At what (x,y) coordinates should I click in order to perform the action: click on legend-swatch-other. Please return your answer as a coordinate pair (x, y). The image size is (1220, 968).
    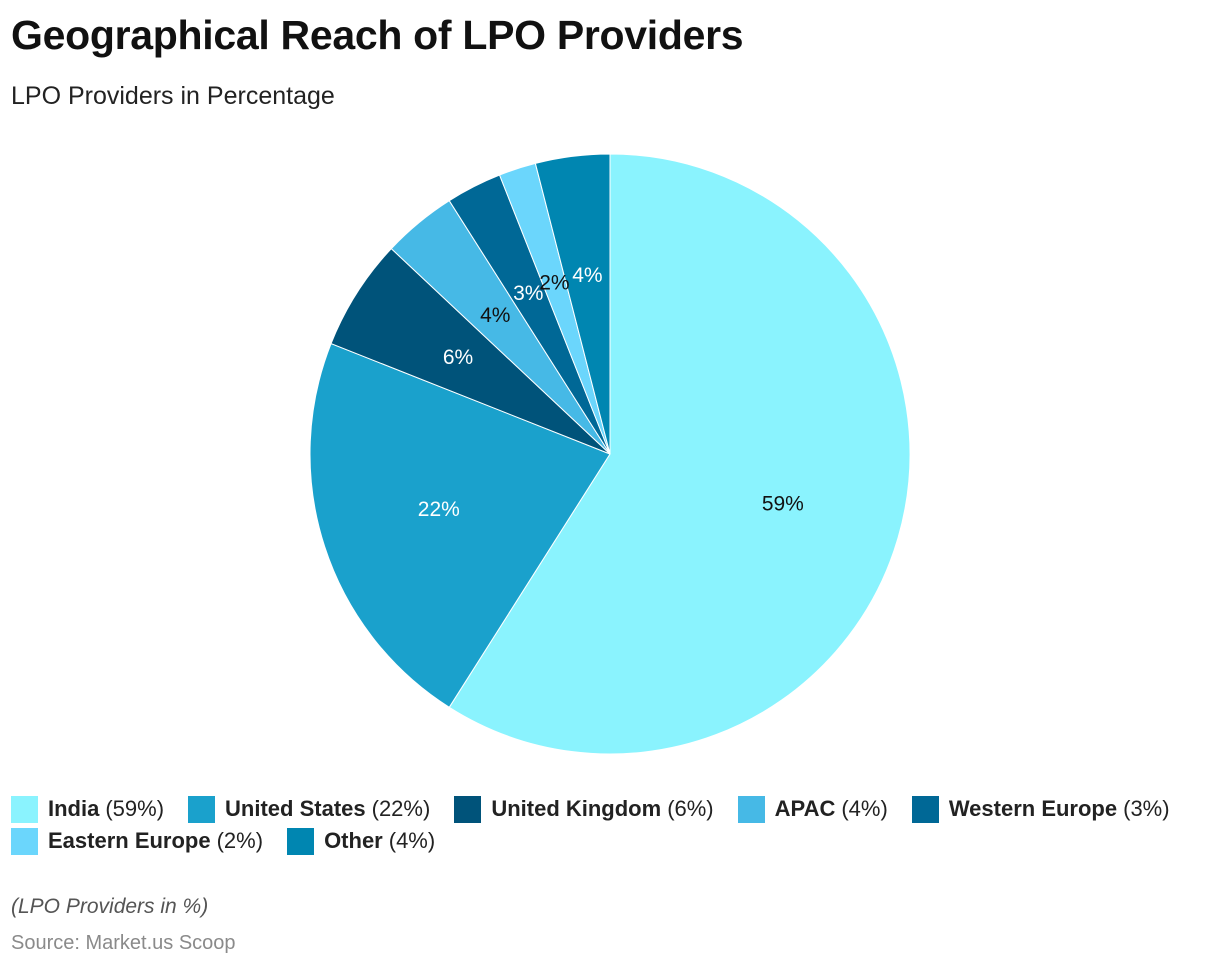
    Looking at the image, I should click on (301, 841).